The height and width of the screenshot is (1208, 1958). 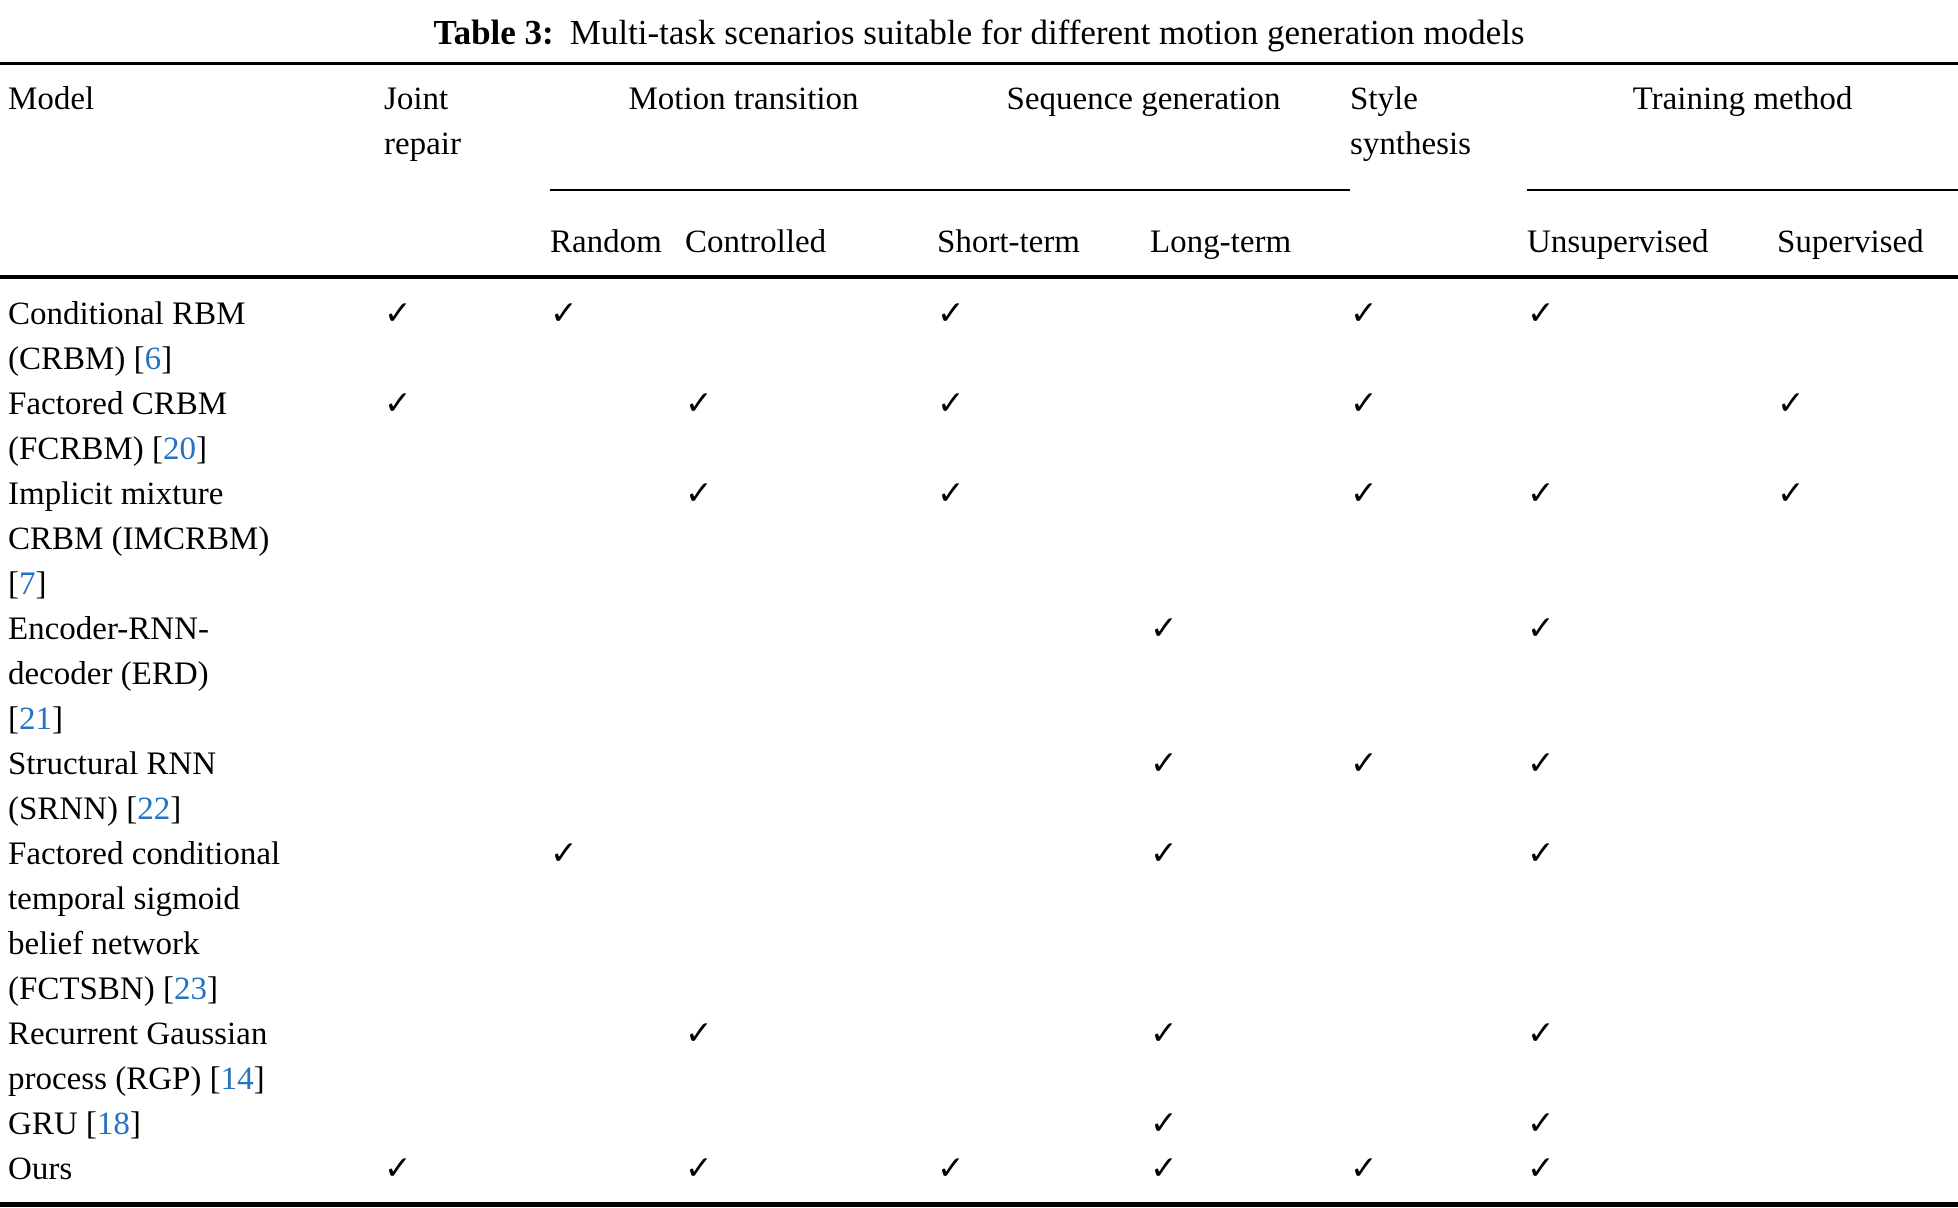 I want to click on check-cell-random: ✓, so click(x=617, y=329).